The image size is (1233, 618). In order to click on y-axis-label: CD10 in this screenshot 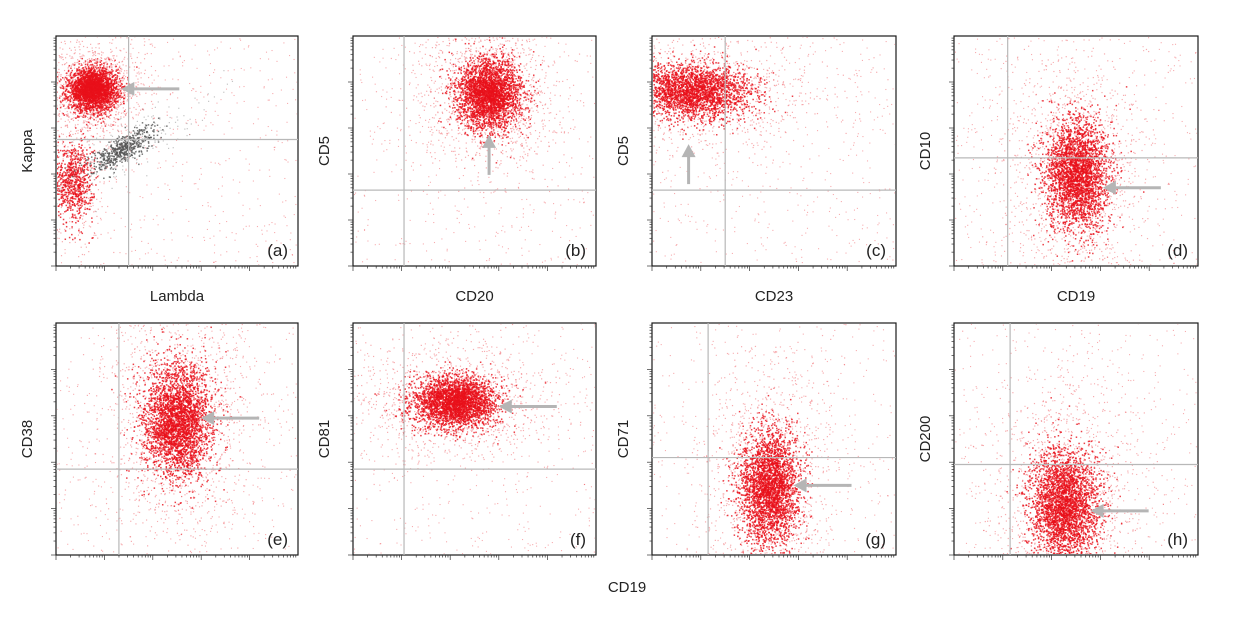, I will do `click(925, 151)`.